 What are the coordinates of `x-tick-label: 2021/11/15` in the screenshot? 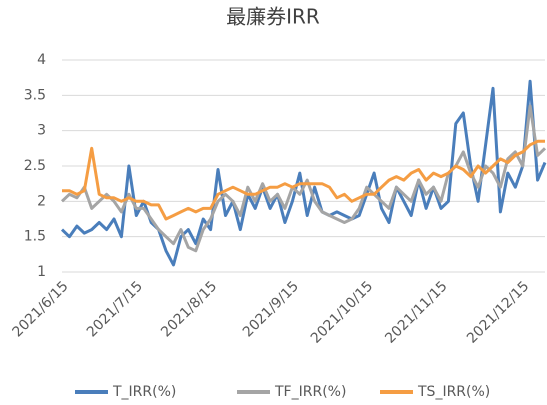 It's located at (416, 312).